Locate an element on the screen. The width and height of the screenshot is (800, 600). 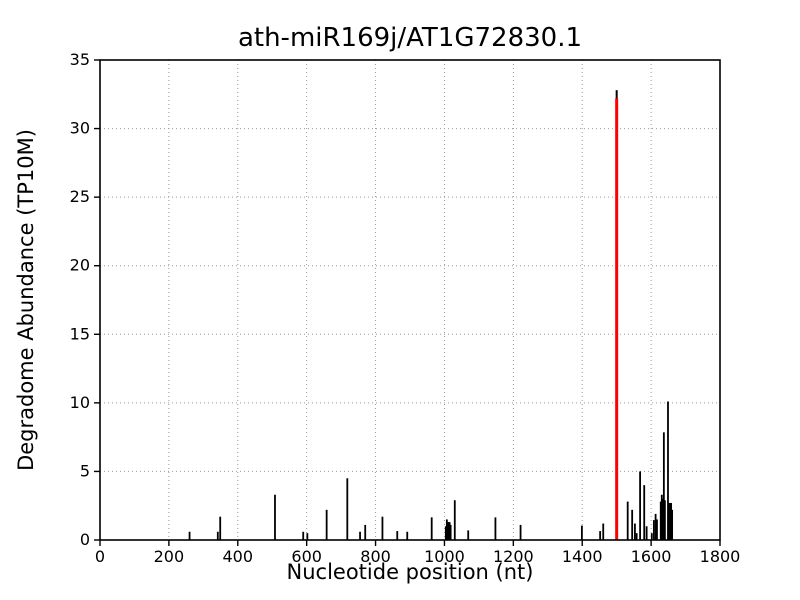
y-tick-label: 35 is located at coordinates (80, 59).